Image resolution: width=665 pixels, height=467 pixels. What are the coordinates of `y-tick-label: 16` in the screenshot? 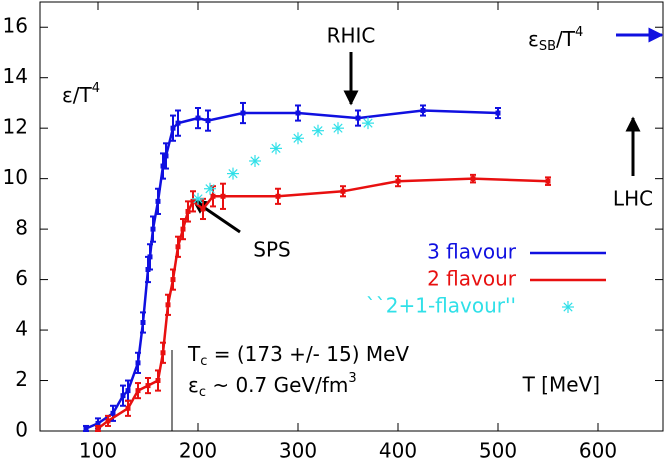 It's located at (15, 26).